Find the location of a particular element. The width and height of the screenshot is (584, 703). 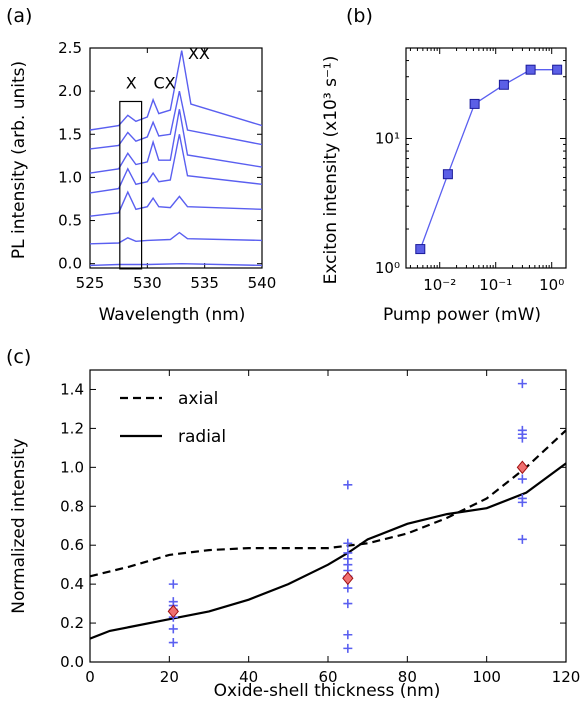

panel-a-frame is located at coordinates (176, 158).